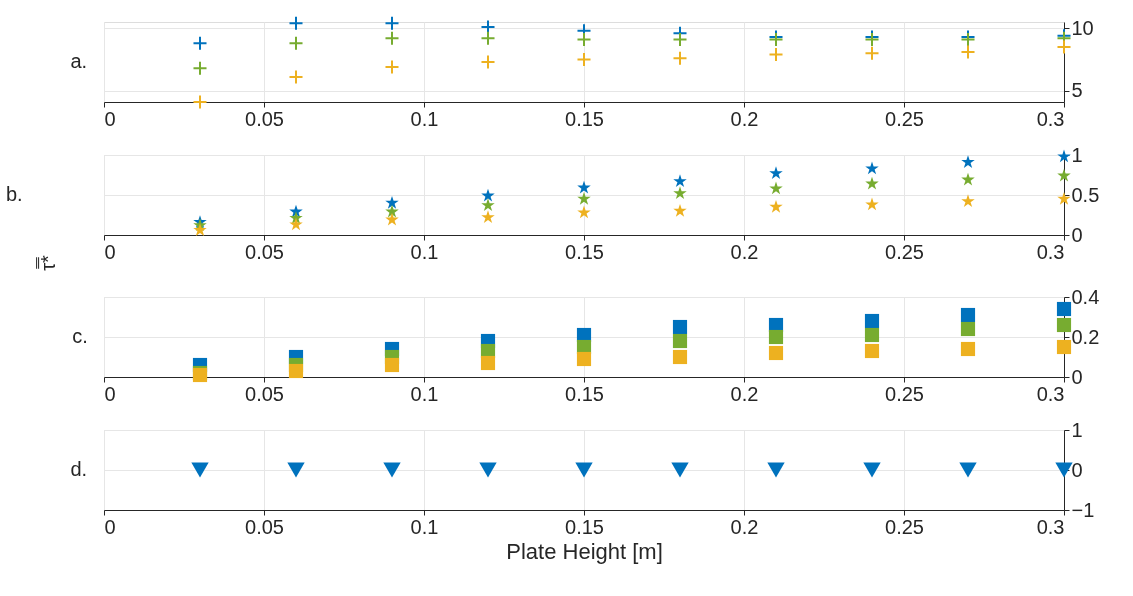 This screenshot has height=596, width=1133. What do you see at coordinates (79, 469) in the screenshot?
I see `text: d.` at bounding box center [79, 469].